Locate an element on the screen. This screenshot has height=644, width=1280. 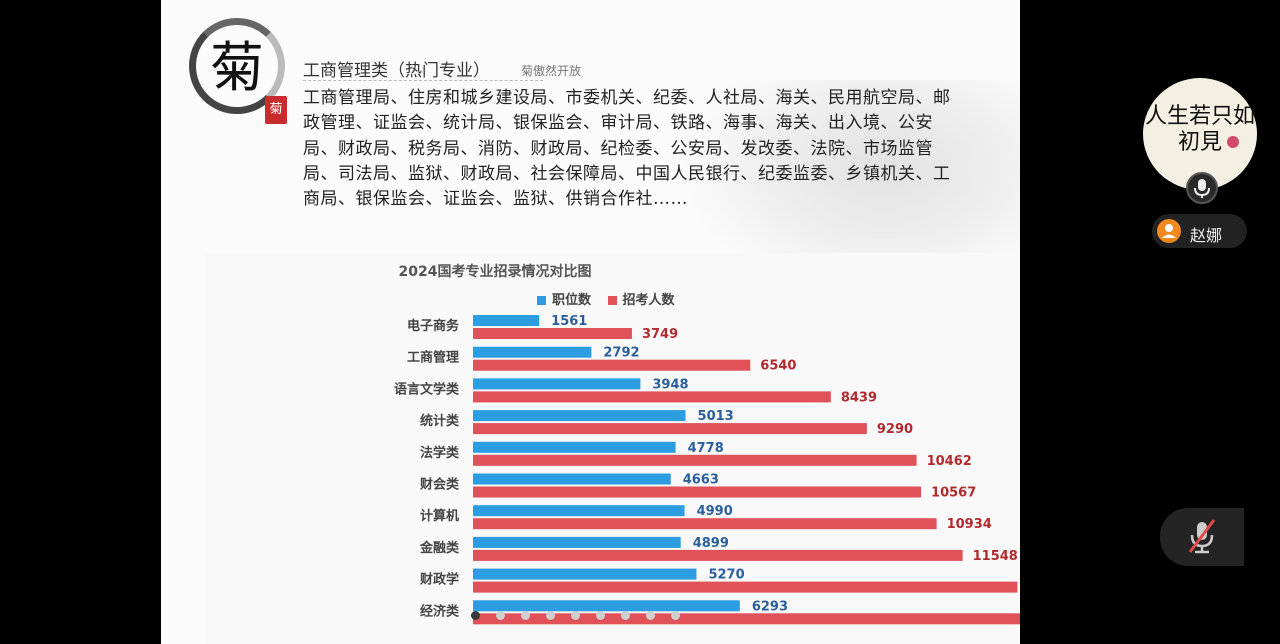
flower-icon is located at coordinates (1233, 142).